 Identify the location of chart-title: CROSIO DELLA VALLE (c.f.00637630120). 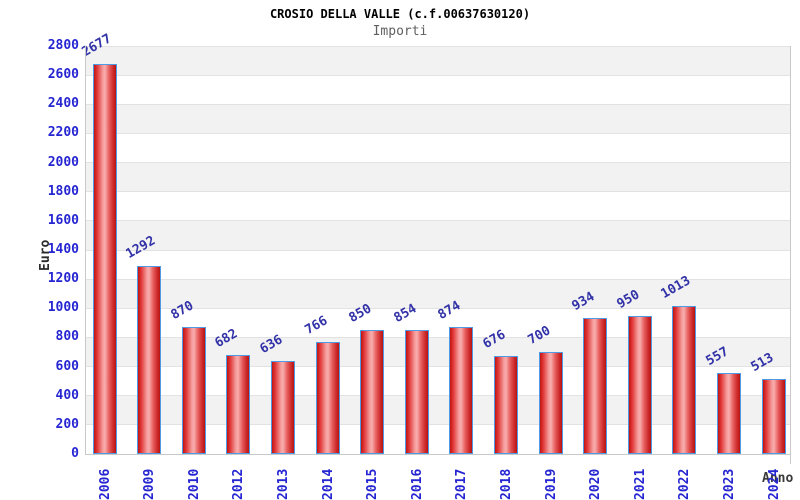
(400, 14).